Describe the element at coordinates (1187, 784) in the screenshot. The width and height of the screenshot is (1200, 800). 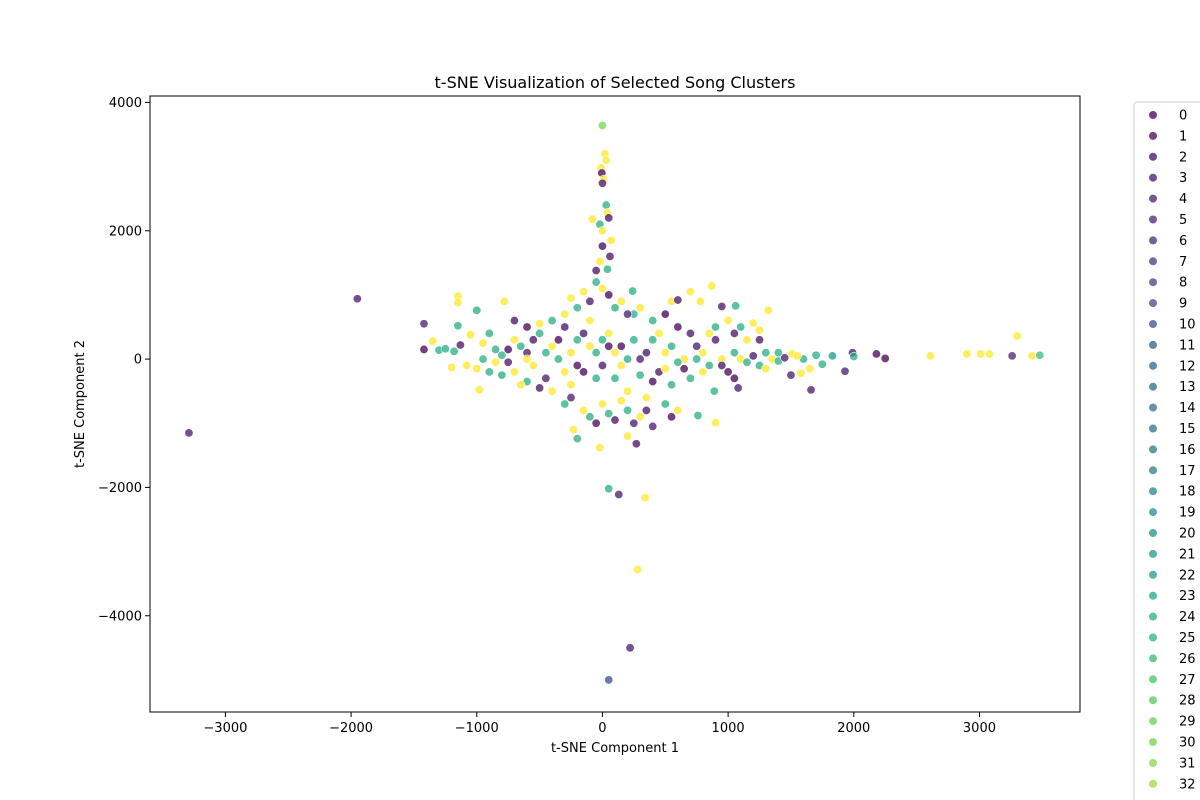
I see `legend-label: 32` at that location.